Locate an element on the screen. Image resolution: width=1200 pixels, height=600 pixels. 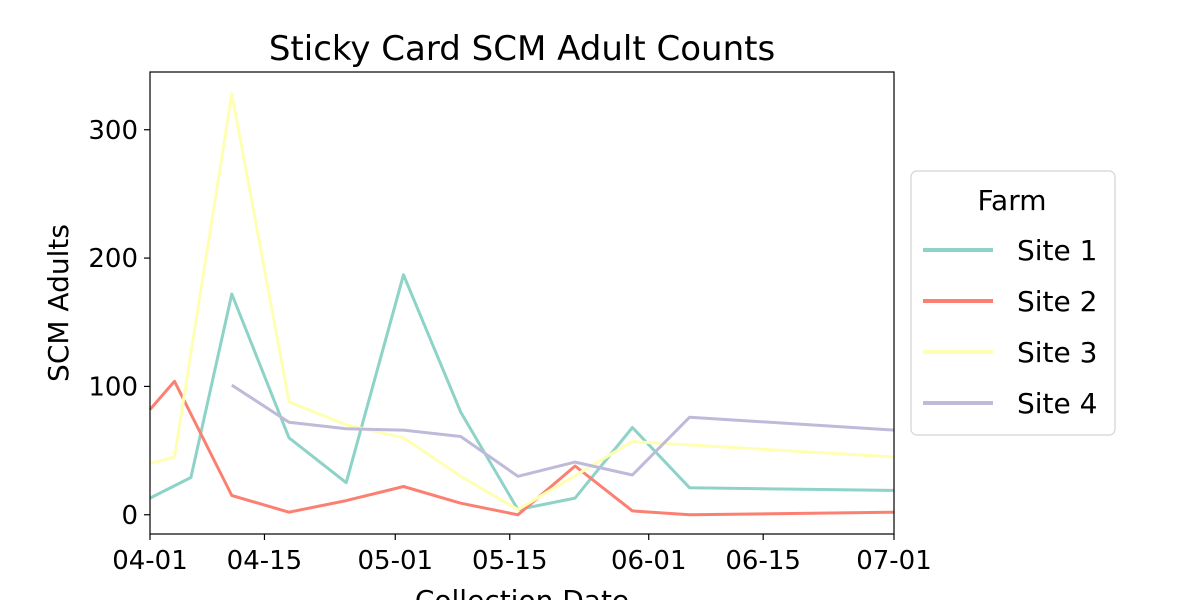
legend: Farm Site 1 Site 2 Site 3 Site 4 is located at coordinates (1013, 303).